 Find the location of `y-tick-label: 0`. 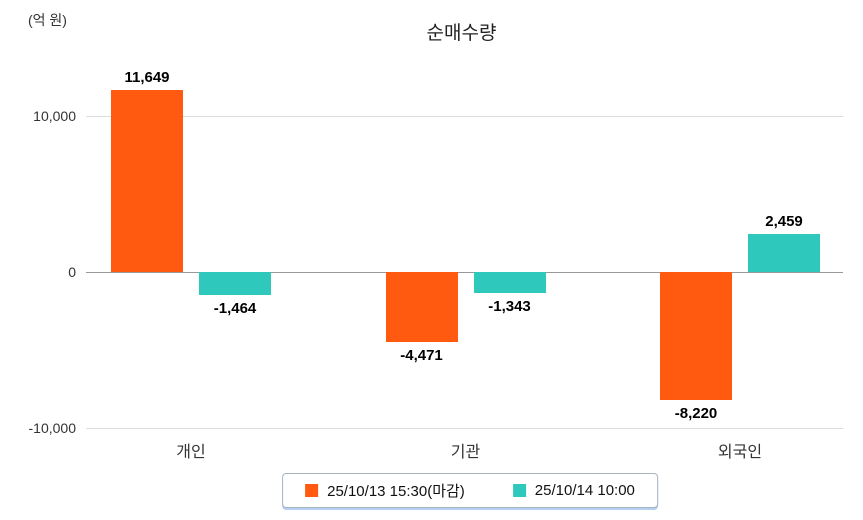

y-tick-label: 0 is located at coordinates (72, 272).